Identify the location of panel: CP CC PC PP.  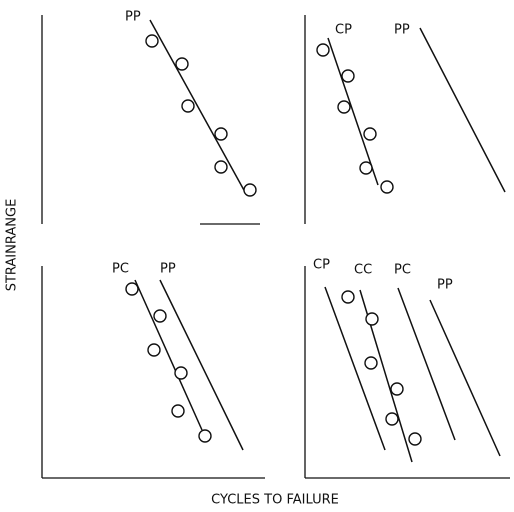
(407, 360).